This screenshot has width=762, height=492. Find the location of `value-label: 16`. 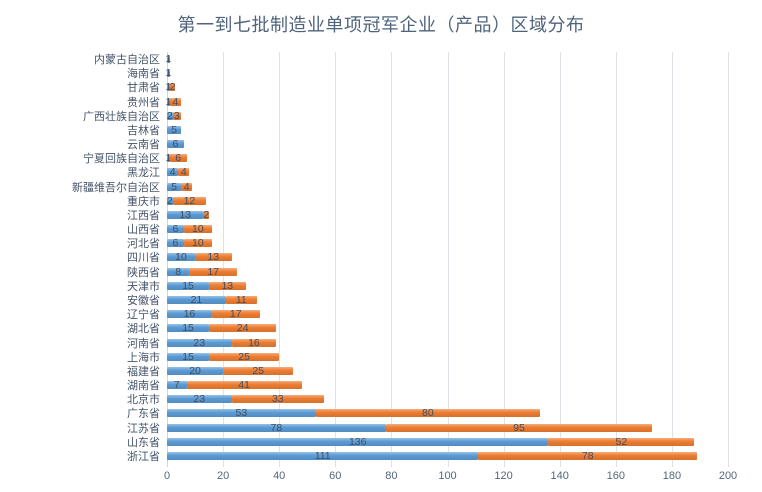

value-label: 16 is located at coordinates (189, 313).